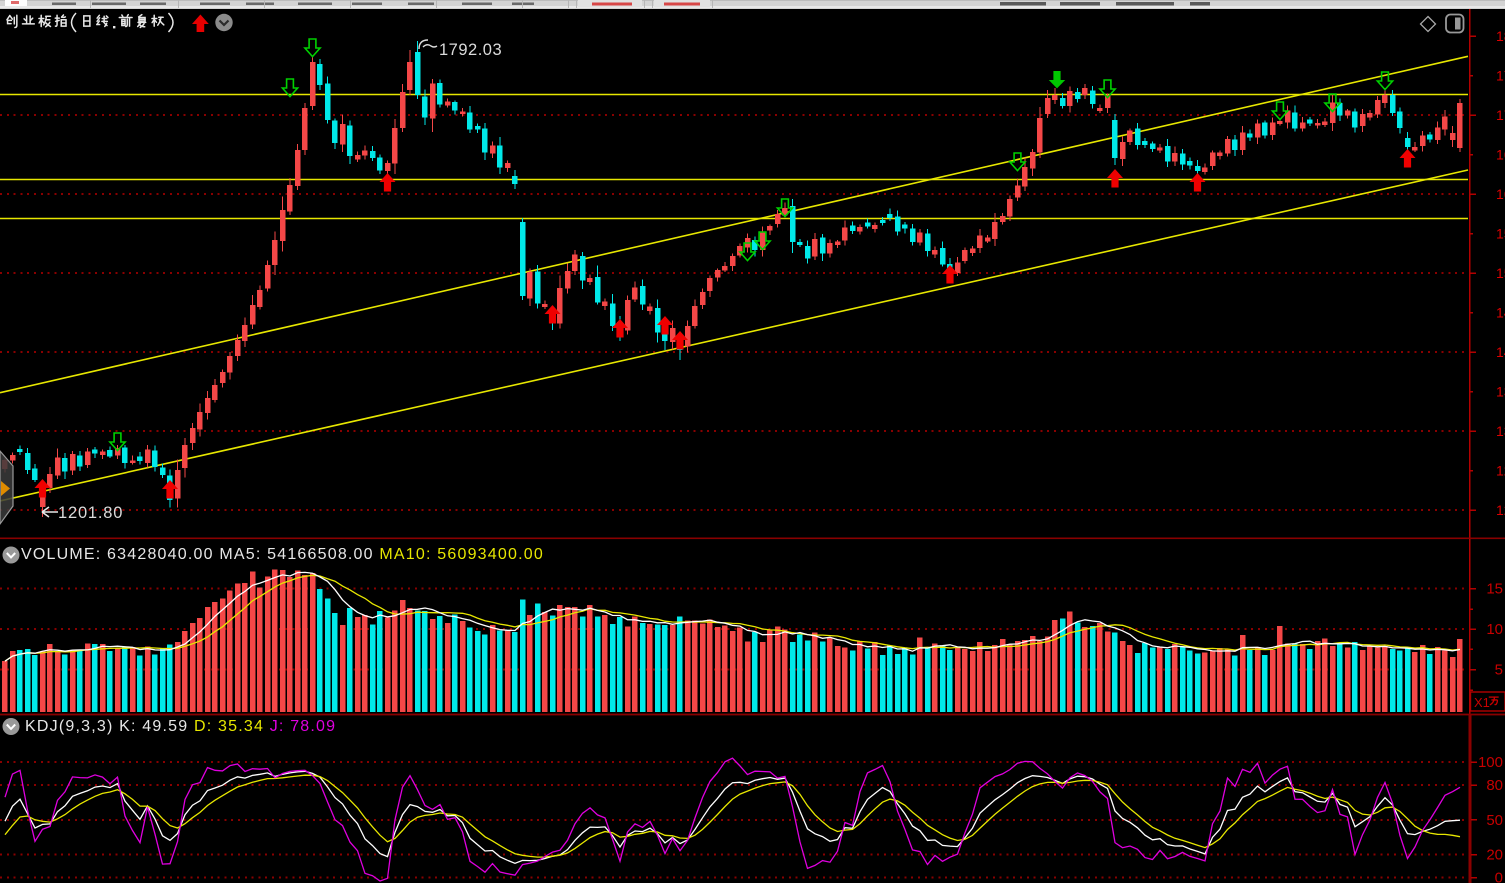  Describe the element at coordinates (180, 726) in the screenshot. I see `svg-text:KDJ(9,3,3) K: 49.59 D: 35.34: KDJ(9,3,3) K: 49.59 D: 35.34 J: 78.09` at that location.